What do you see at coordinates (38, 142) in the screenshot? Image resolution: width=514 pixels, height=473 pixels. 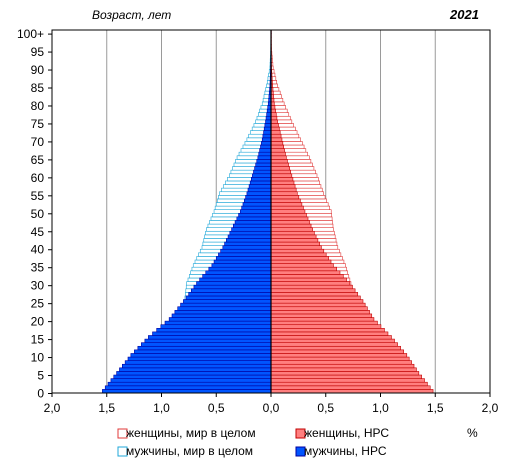 I see `y-tick-label: 70` at bounding box center [38, 142].